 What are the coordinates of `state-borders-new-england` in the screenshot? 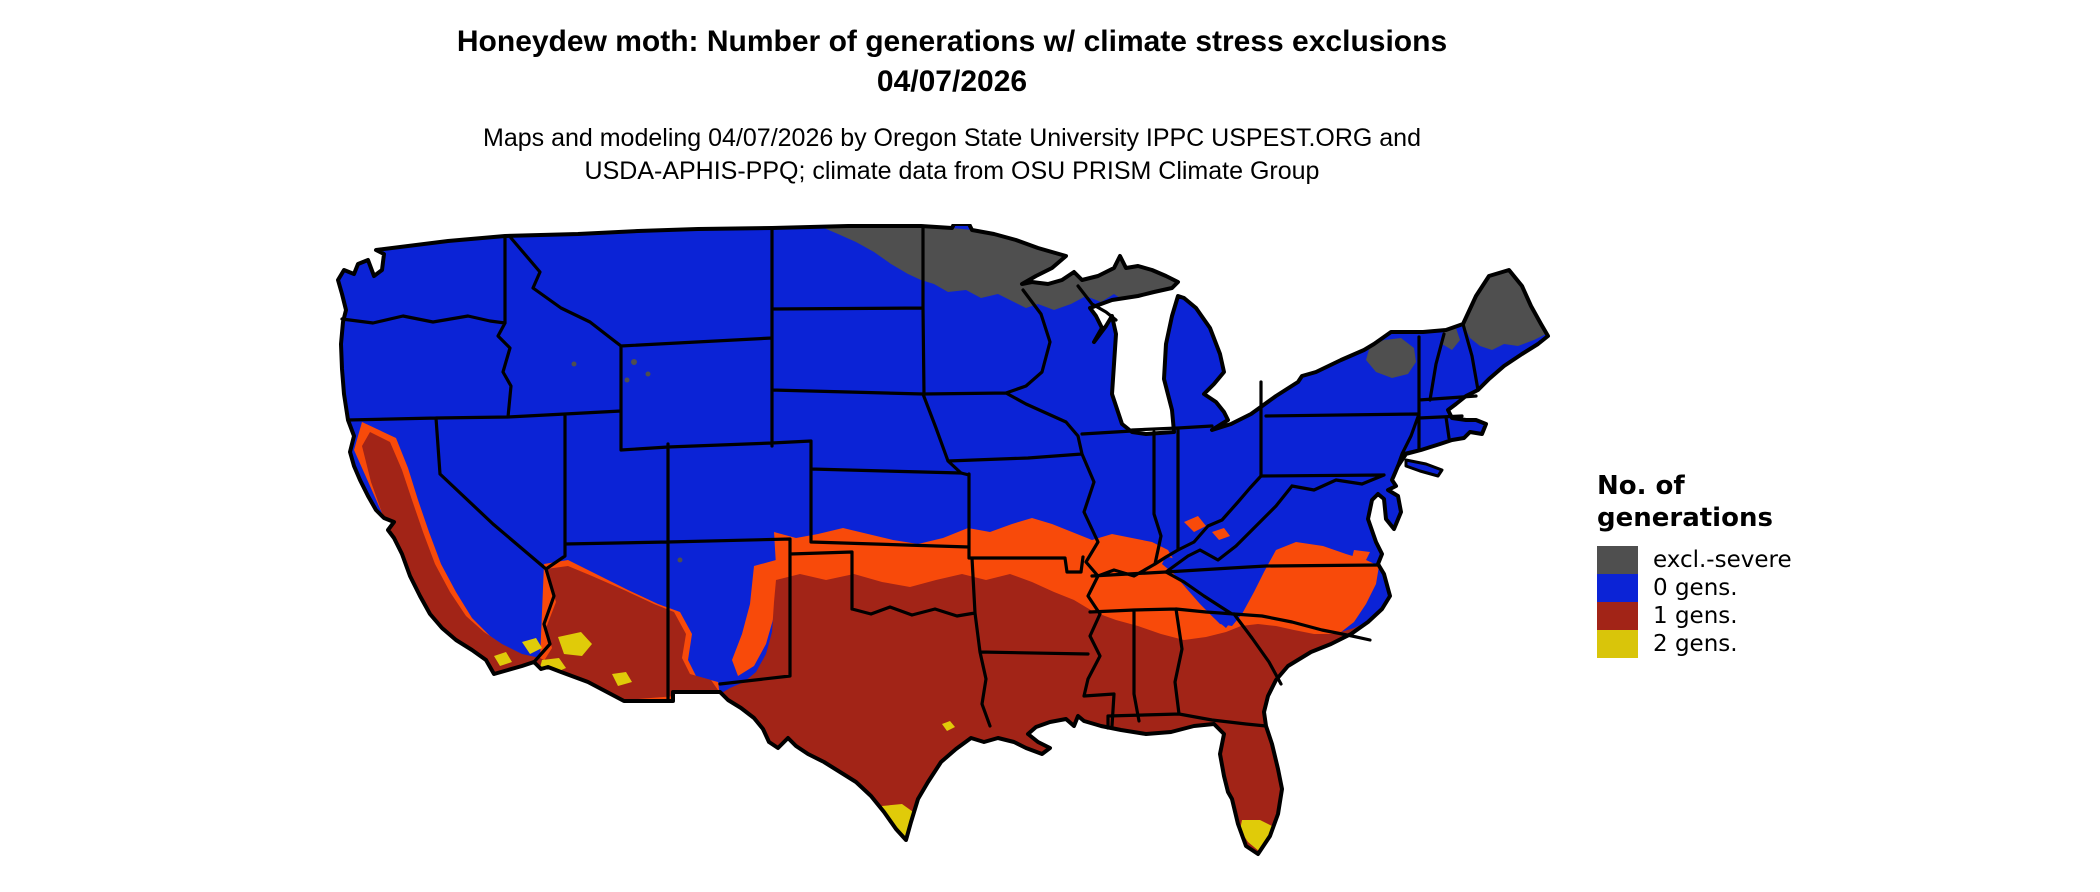 It's located at (1448, 387).